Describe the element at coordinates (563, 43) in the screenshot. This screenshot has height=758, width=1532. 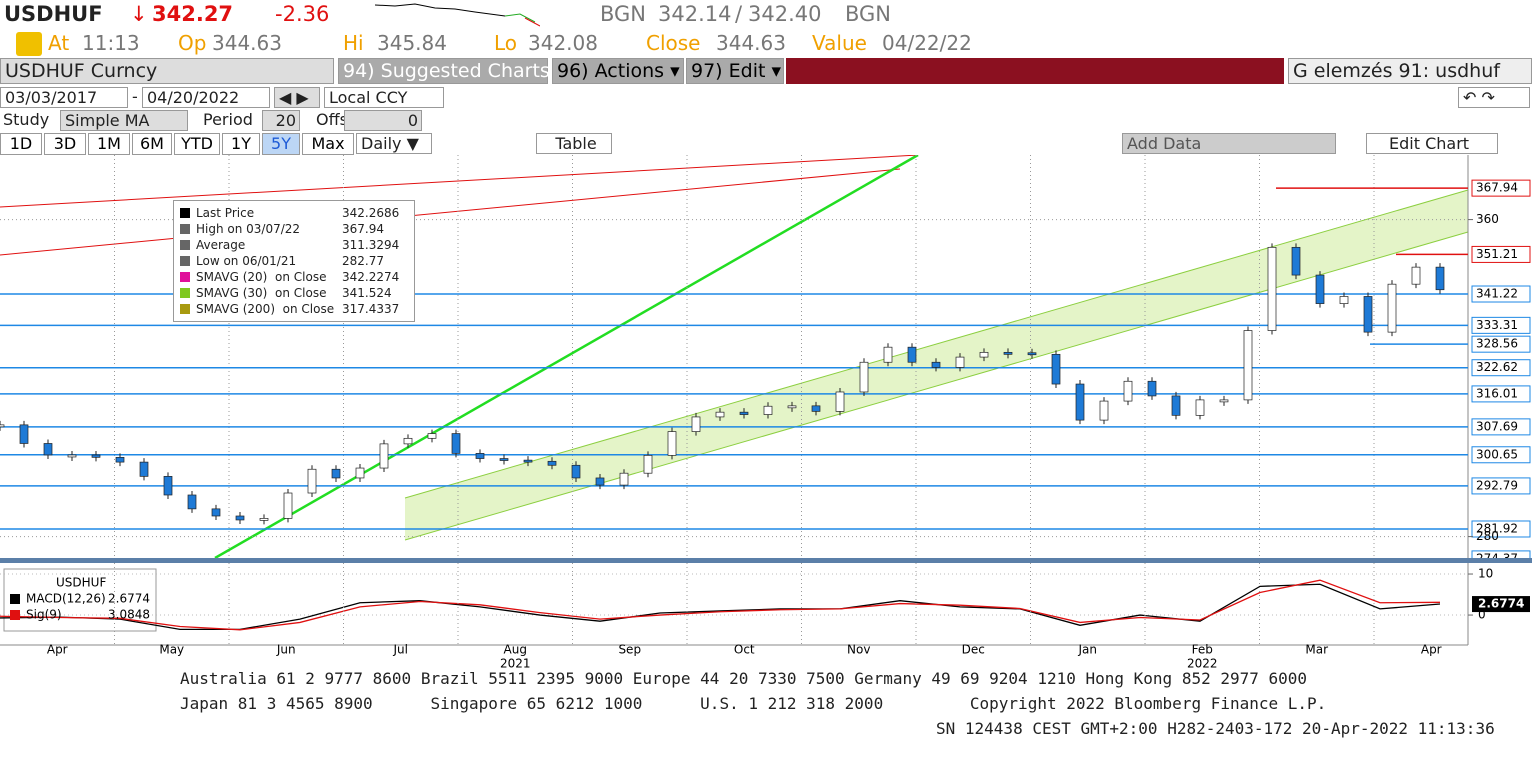
I see `quote-value: 342.08` at that location.